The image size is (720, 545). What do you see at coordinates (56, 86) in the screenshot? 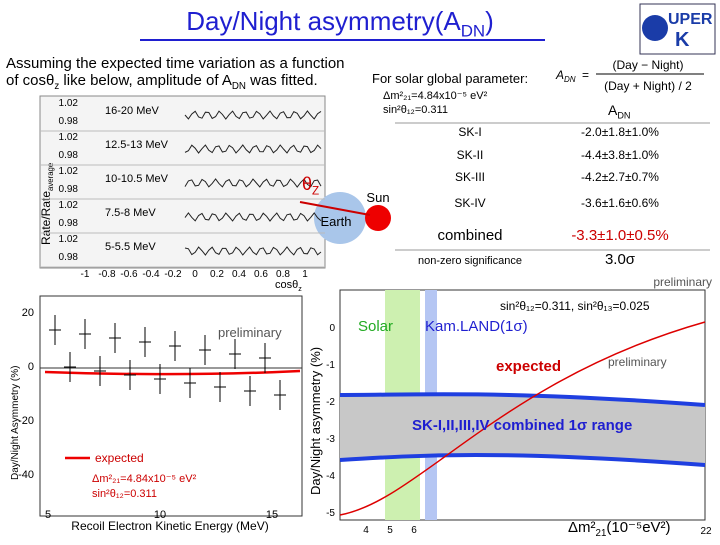
I see `intro-line-part: z` at bounding box center [56, 86].